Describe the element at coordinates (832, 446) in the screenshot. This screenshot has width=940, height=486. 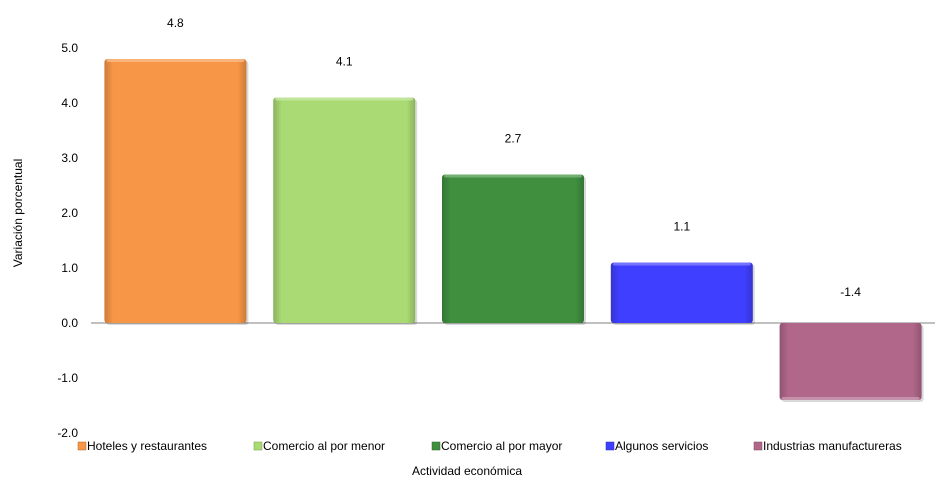
I see `legend-label: Industrias manufactureras` at that location.